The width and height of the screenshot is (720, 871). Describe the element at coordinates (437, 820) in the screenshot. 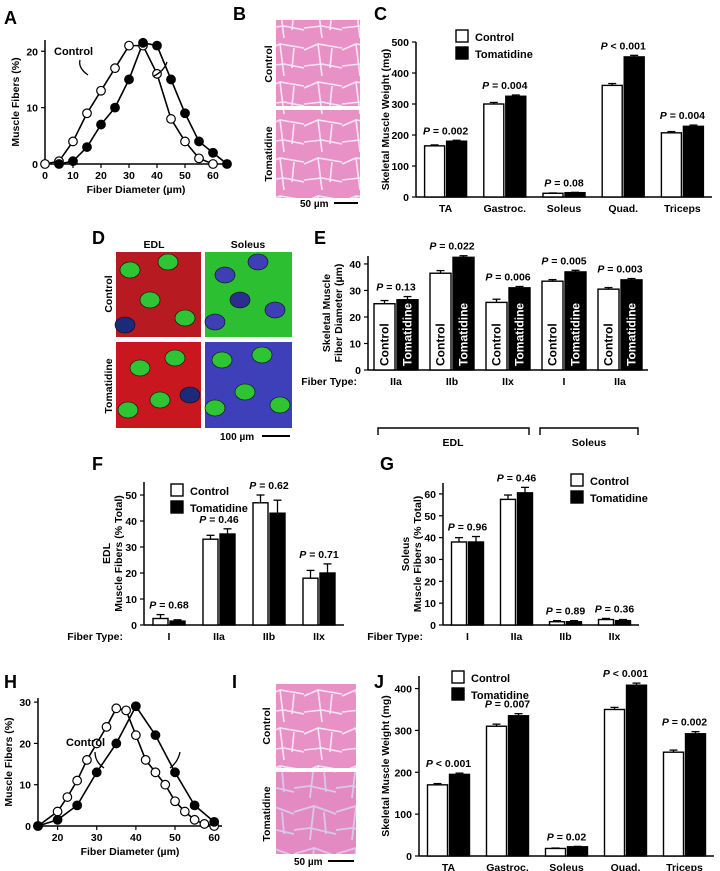

I see `bar-control-ta` at that location.